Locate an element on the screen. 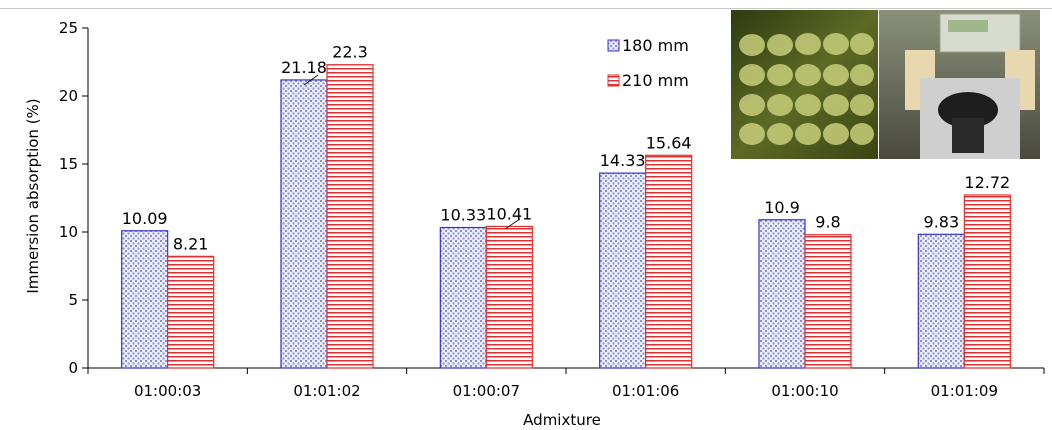 Image resolution: width=1052 pixels, height=430 pixels. data-label-180mm: 10.33 is located at coordinates (463, 215).